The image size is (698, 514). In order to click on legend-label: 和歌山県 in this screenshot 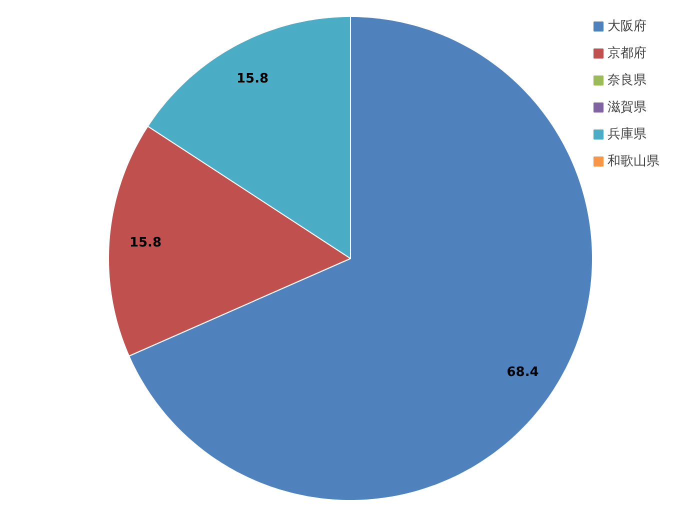, I will do `click(634, 161)`.